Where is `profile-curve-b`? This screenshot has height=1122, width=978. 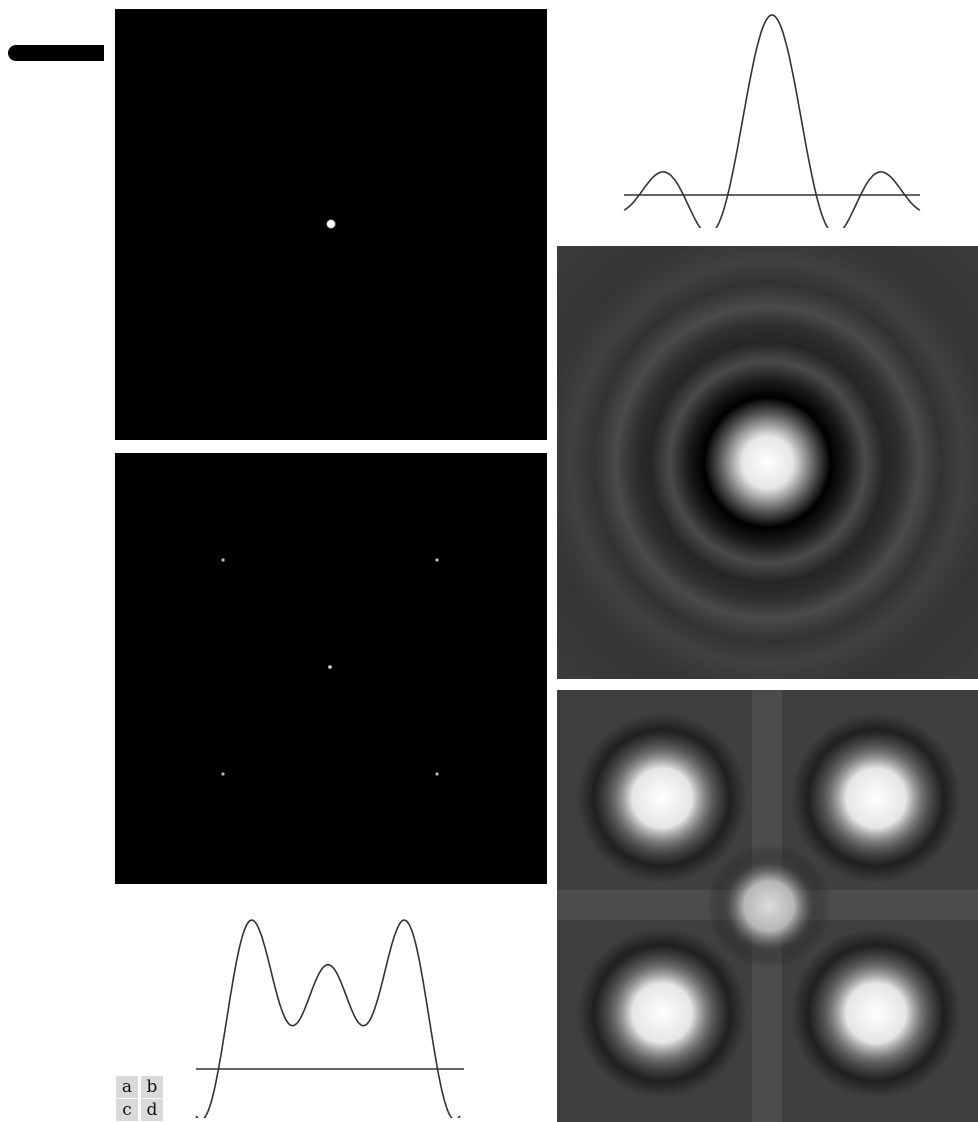 profile-curve-b is located at coordinates (772, 117).